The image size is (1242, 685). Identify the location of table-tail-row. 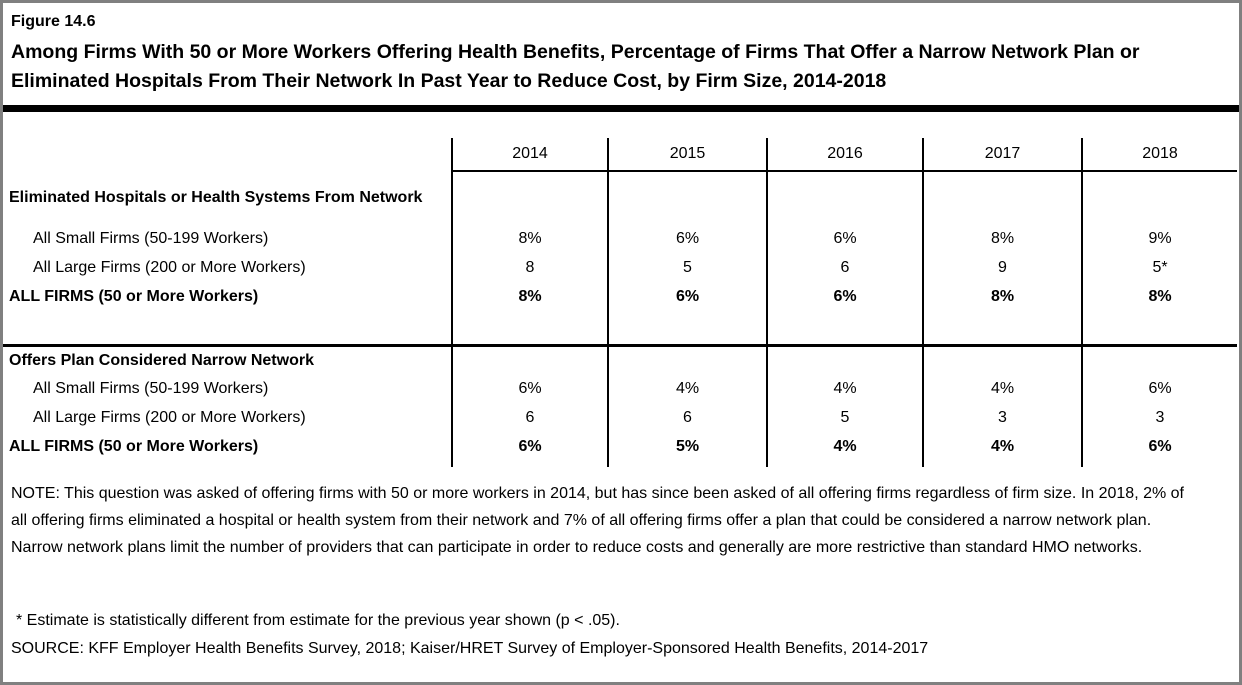
(620, 464).